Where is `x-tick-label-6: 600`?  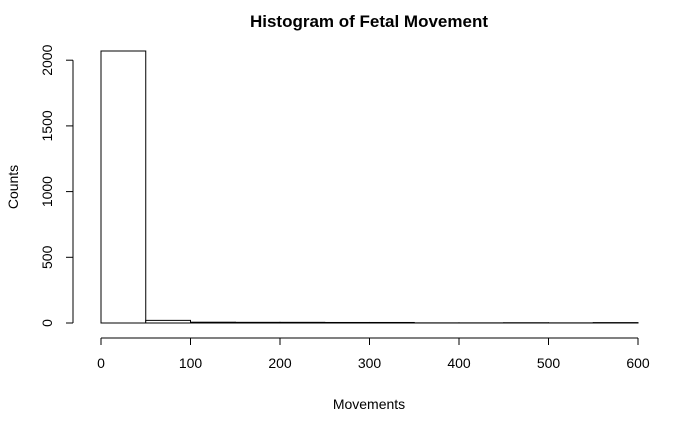
x-tick-label-6: 600 is located at coordinates (638, 363).